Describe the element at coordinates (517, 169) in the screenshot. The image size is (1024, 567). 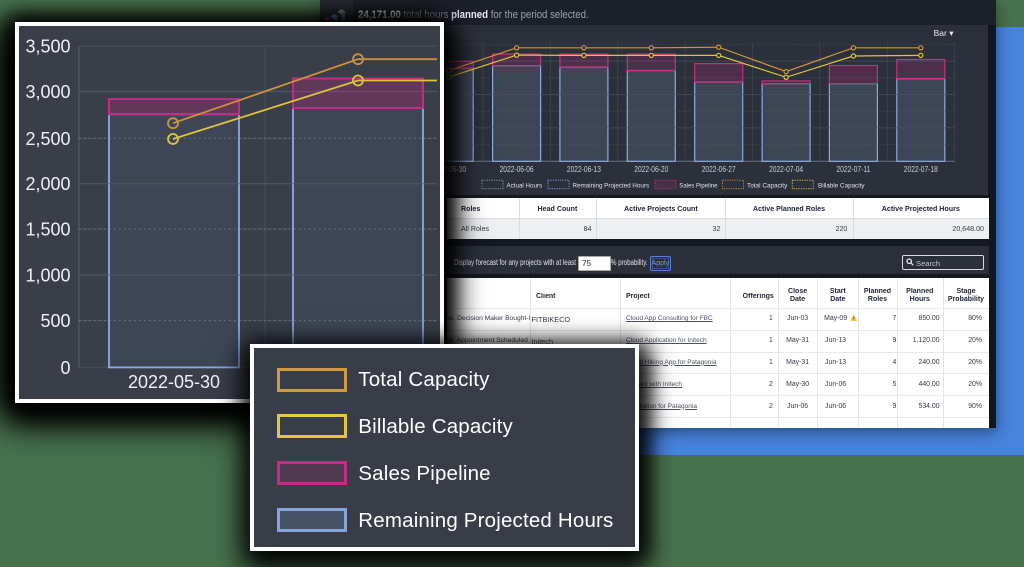
I see `svg-text: 2022-06-06` at that location.